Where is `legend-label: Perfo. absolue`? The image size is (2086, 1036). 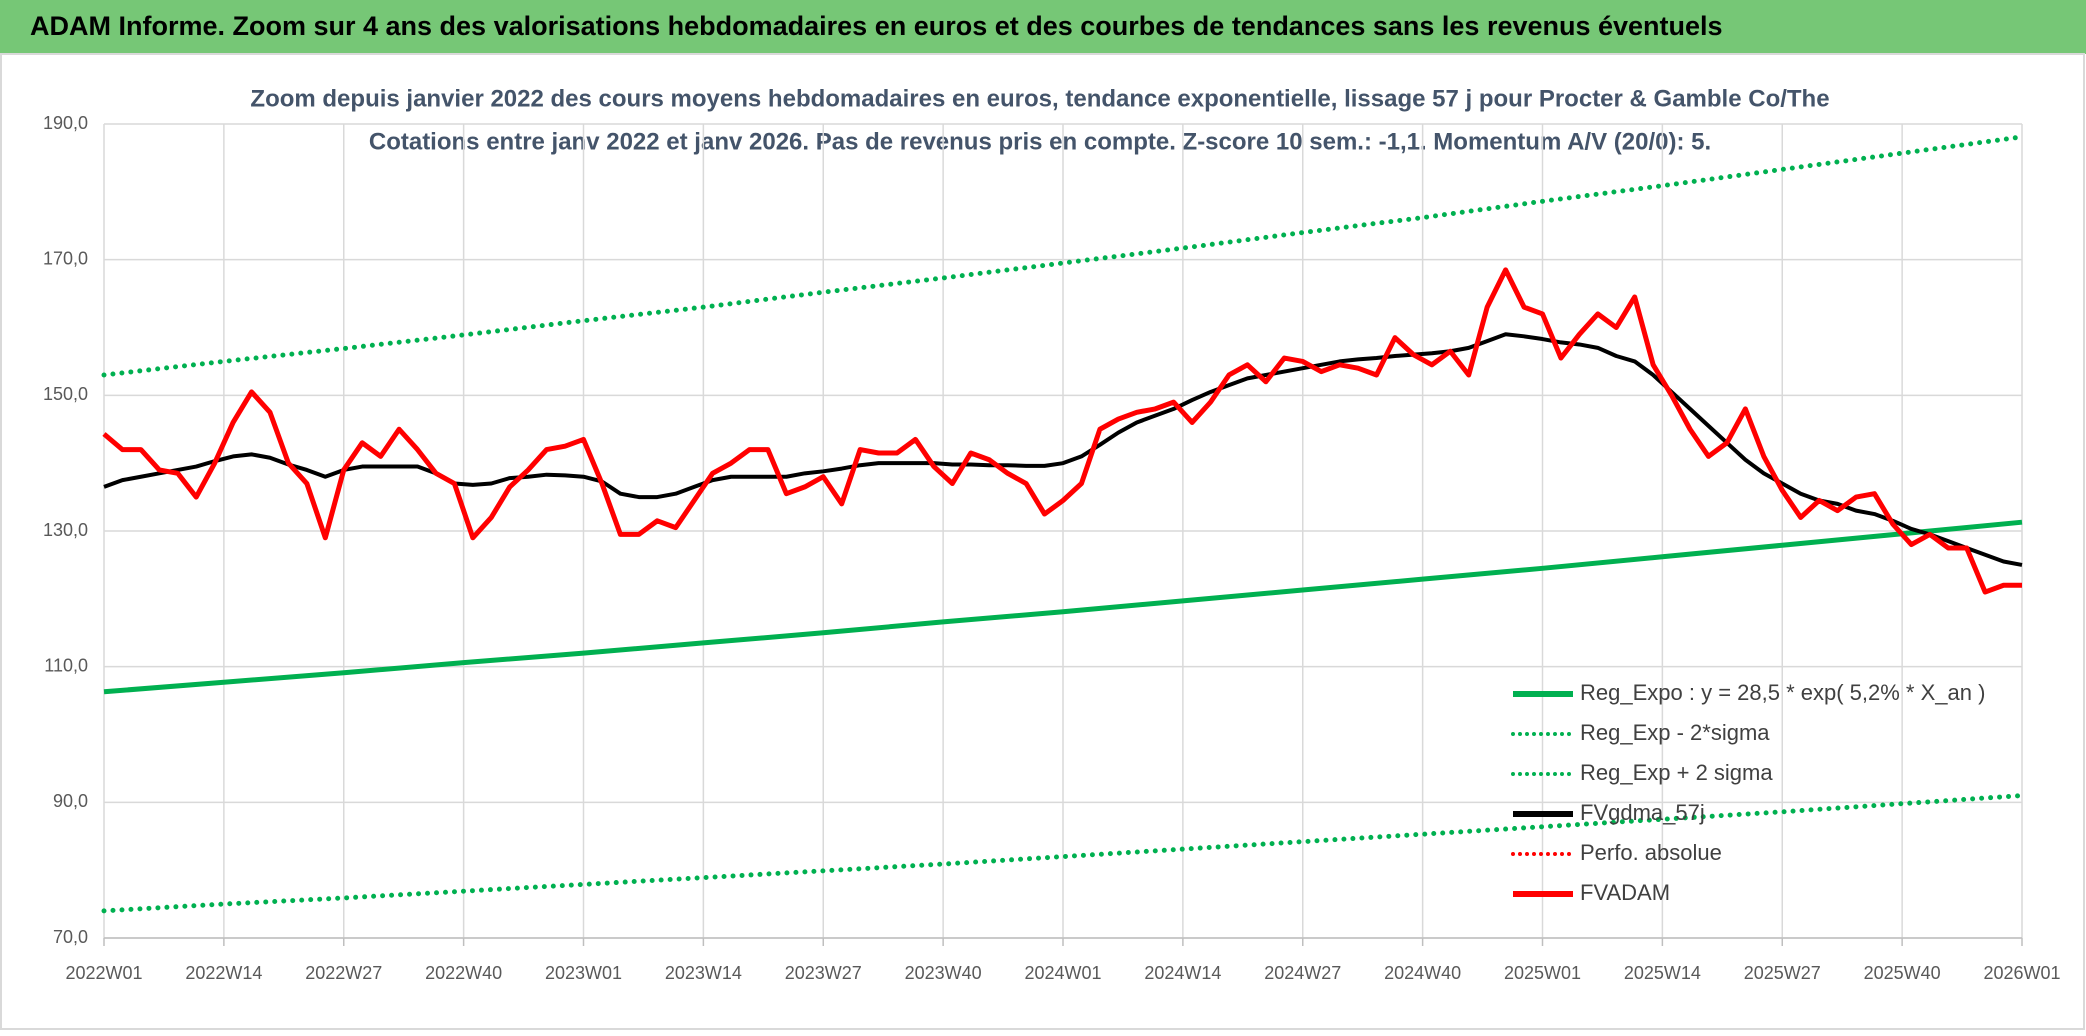
legend-label: Perfo. absolue is located at coordinates (1651, 852).